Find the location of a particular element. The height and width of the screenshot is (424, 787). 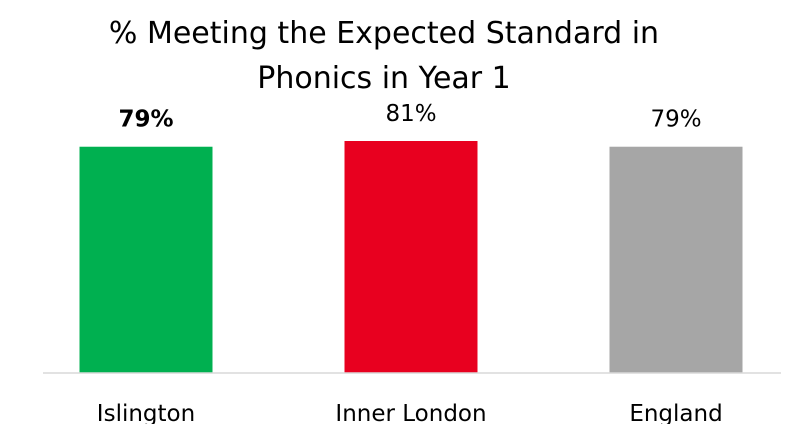

bar-inner-london is located at coordinates (411, 257).